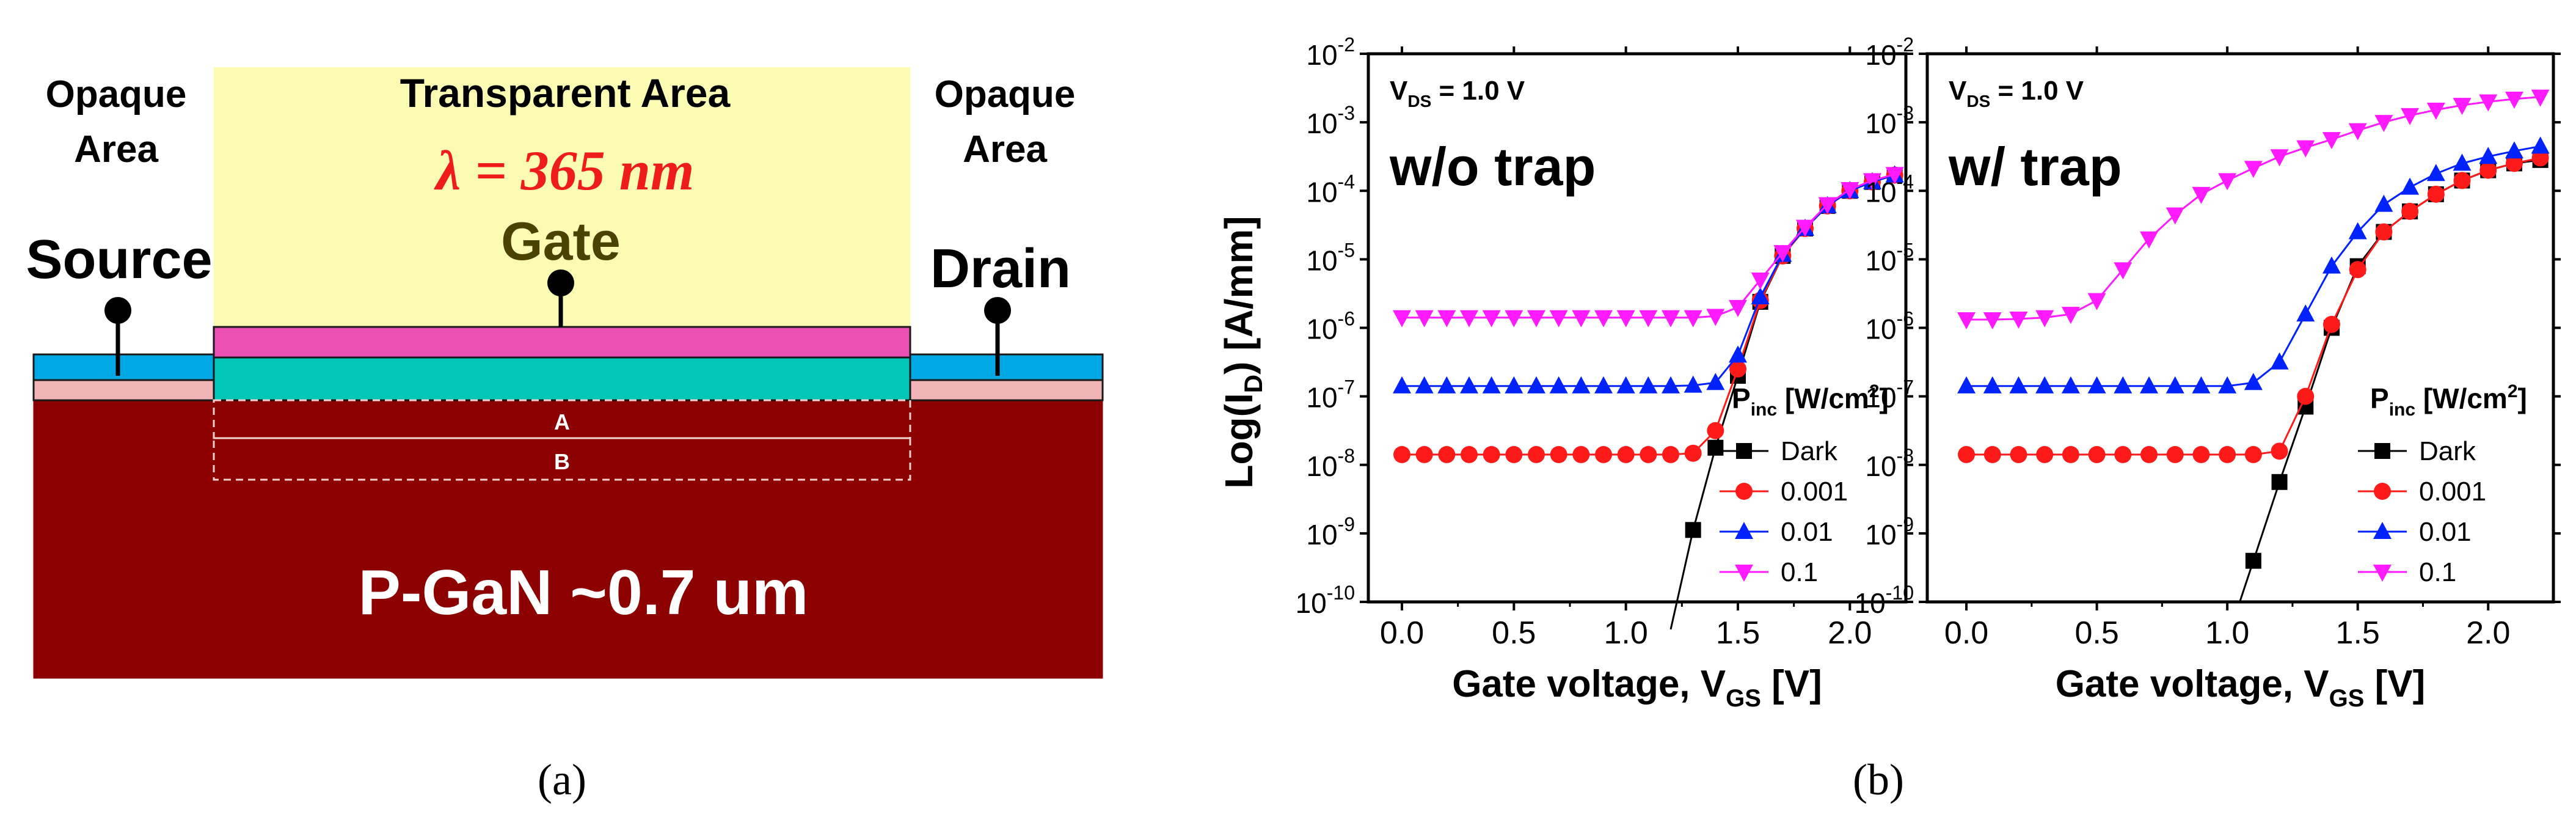 Image resolution: width=2576 pixels, height=817 pixels. I want to click on y-axis-label-subscript: D, so click(1253, 384).